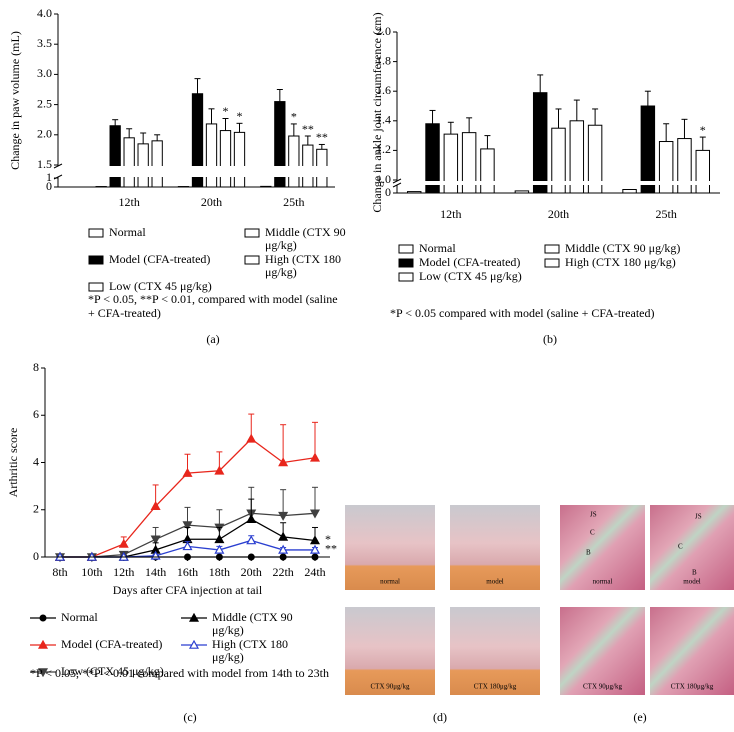 The width and height of the screenshot is (734, 732). Describe the element at coordinates (44, 164) in the screenshot. I see `y-tick-label: 1.5` at that location.